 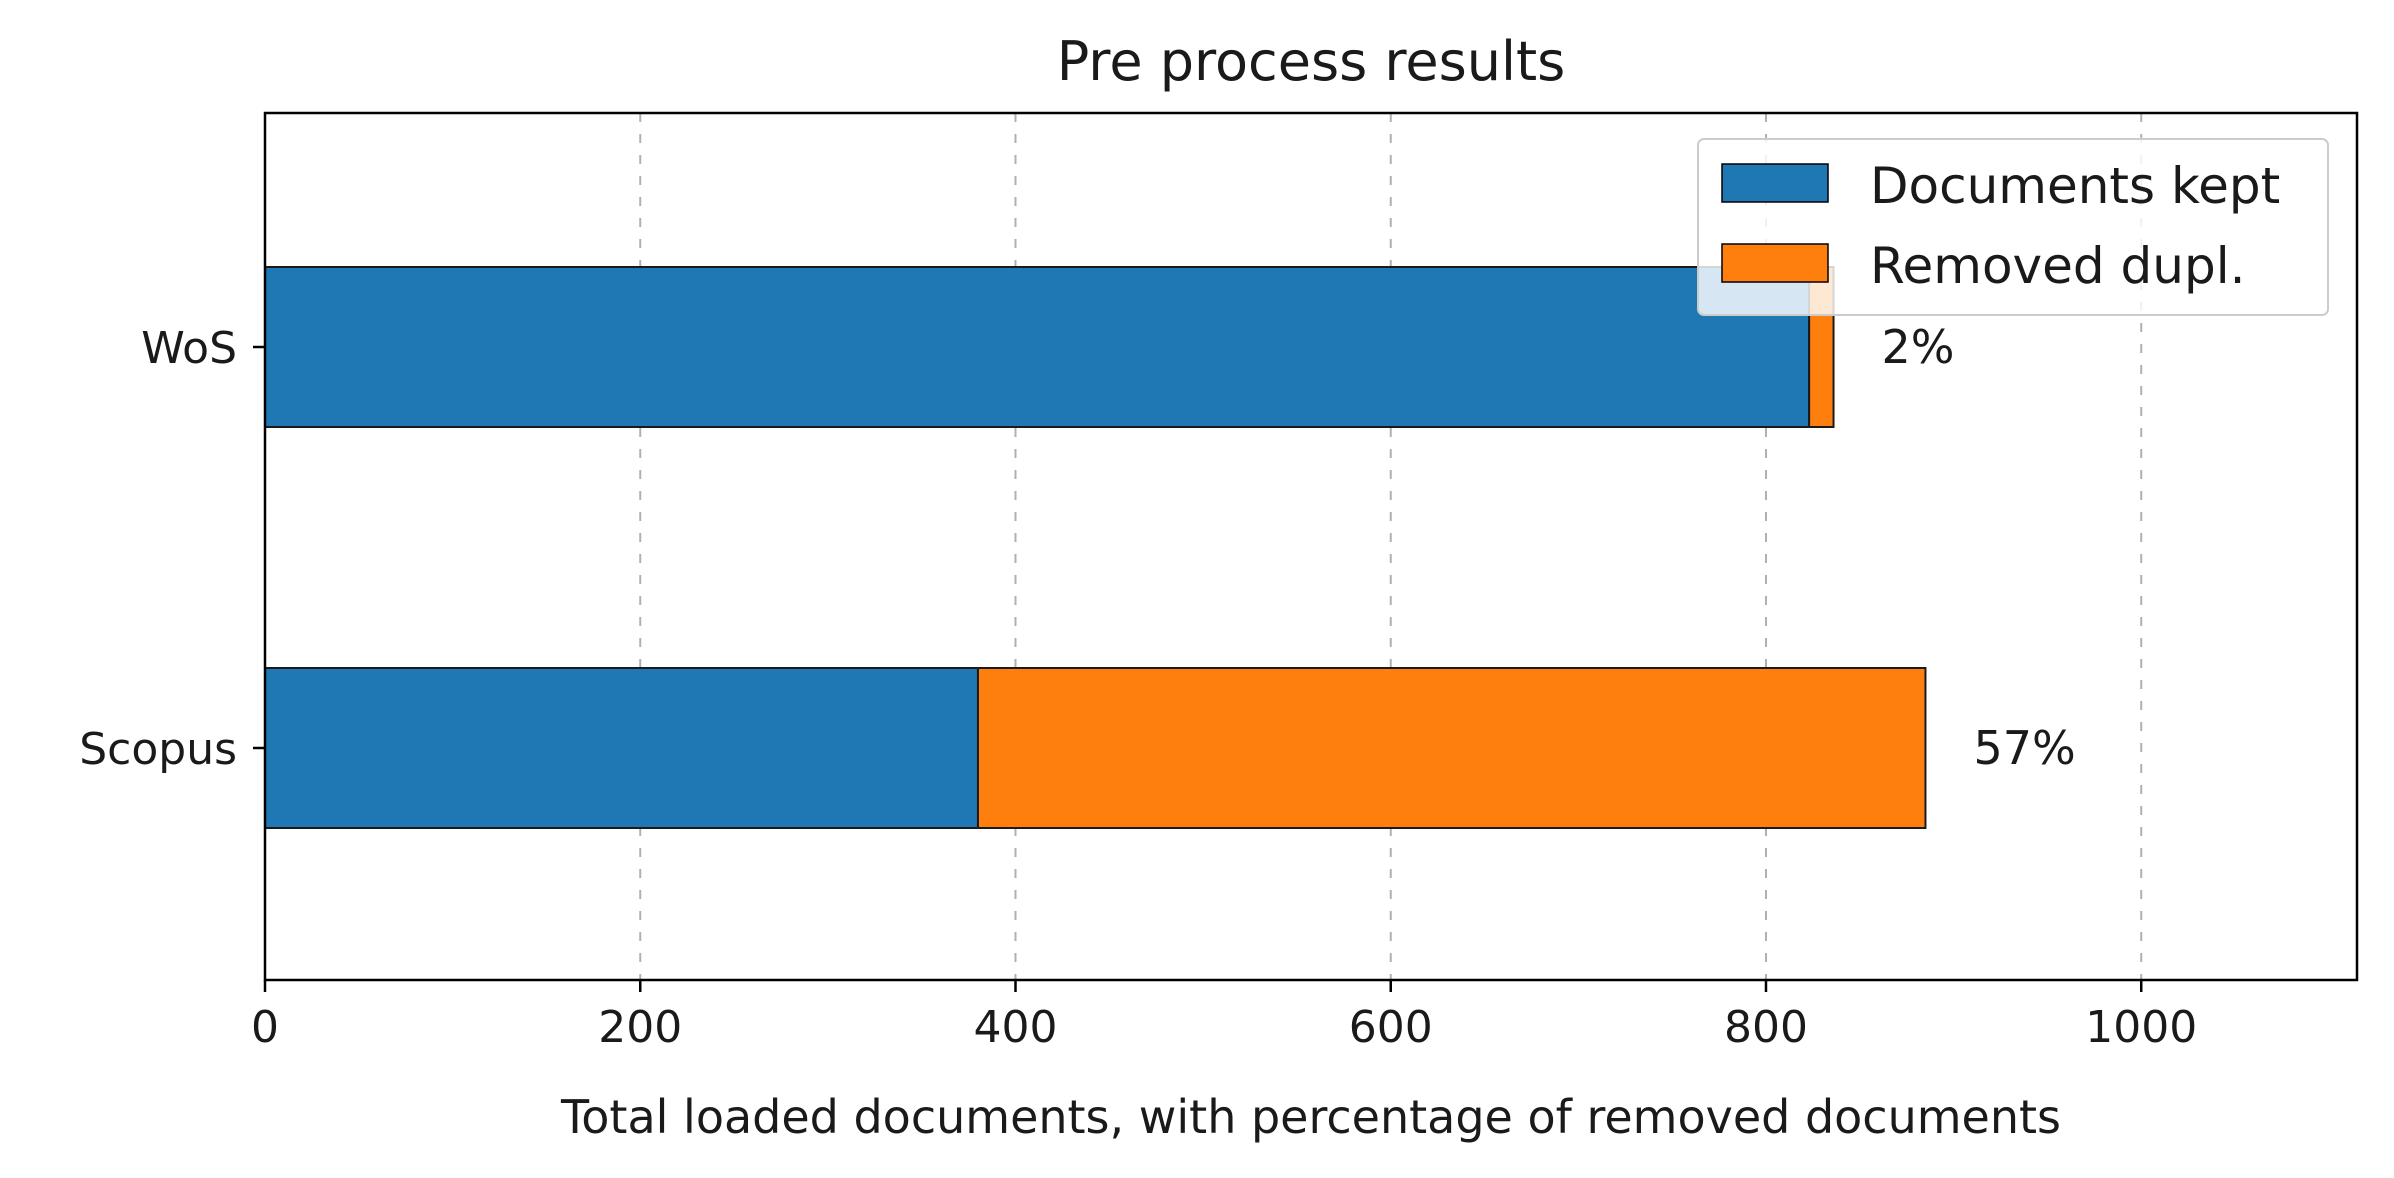 I want to click on x-tick-label-1000: 1000, so click(x=2141, y=1027).